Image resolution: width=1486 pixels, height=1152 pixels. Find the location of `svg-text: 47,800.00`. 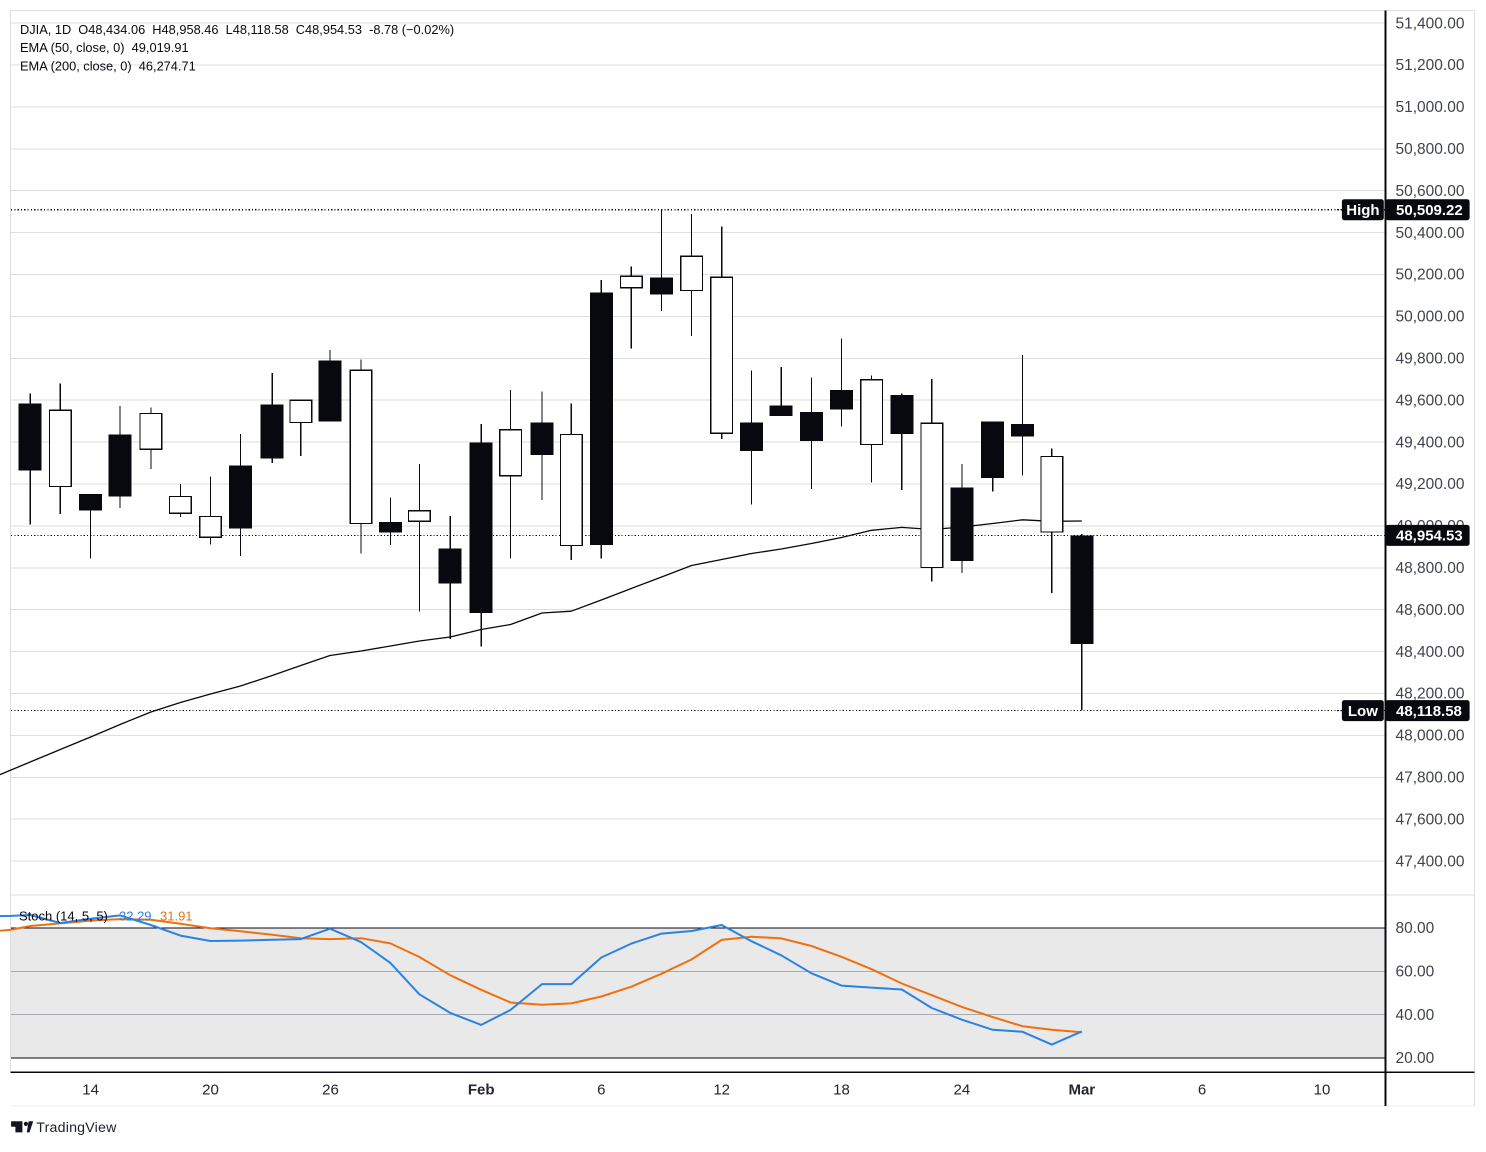

svg-text: 47,800.00 is located at coordinates (1430, 778).